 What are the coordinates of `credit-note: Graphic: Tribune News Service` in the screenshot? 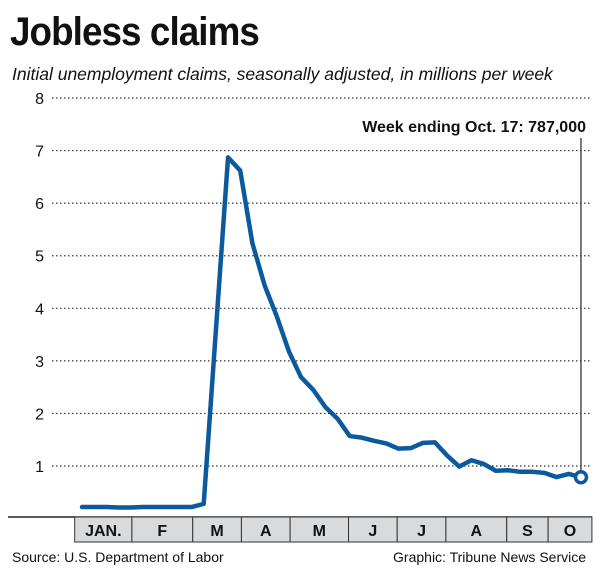 It's located at (489, 557).